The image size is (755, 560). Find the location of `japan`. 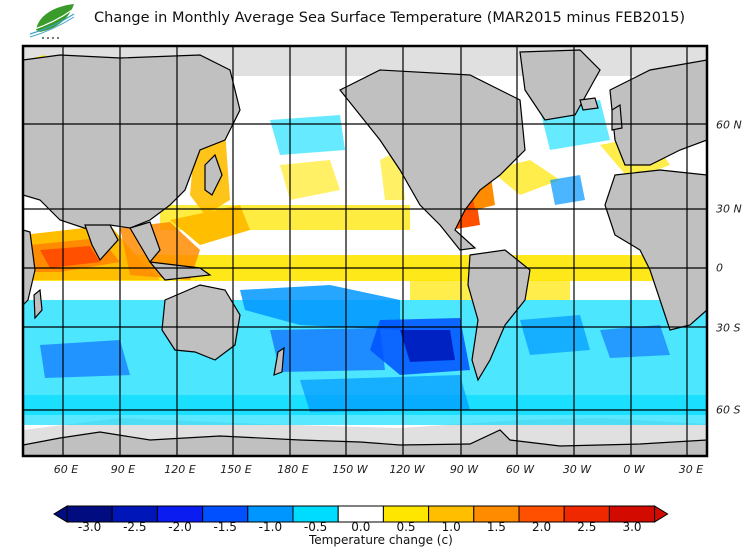

japan is located at coordinates (213, 174).